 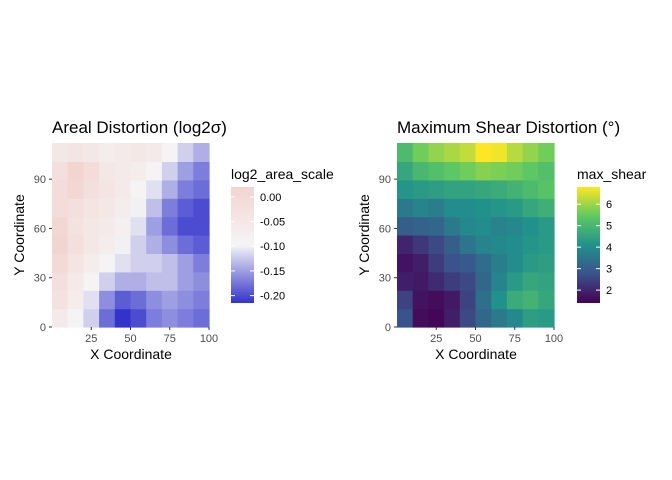 I want to click on legend: max_shear 2 3 4 5 6, so click(x=612, y=234).